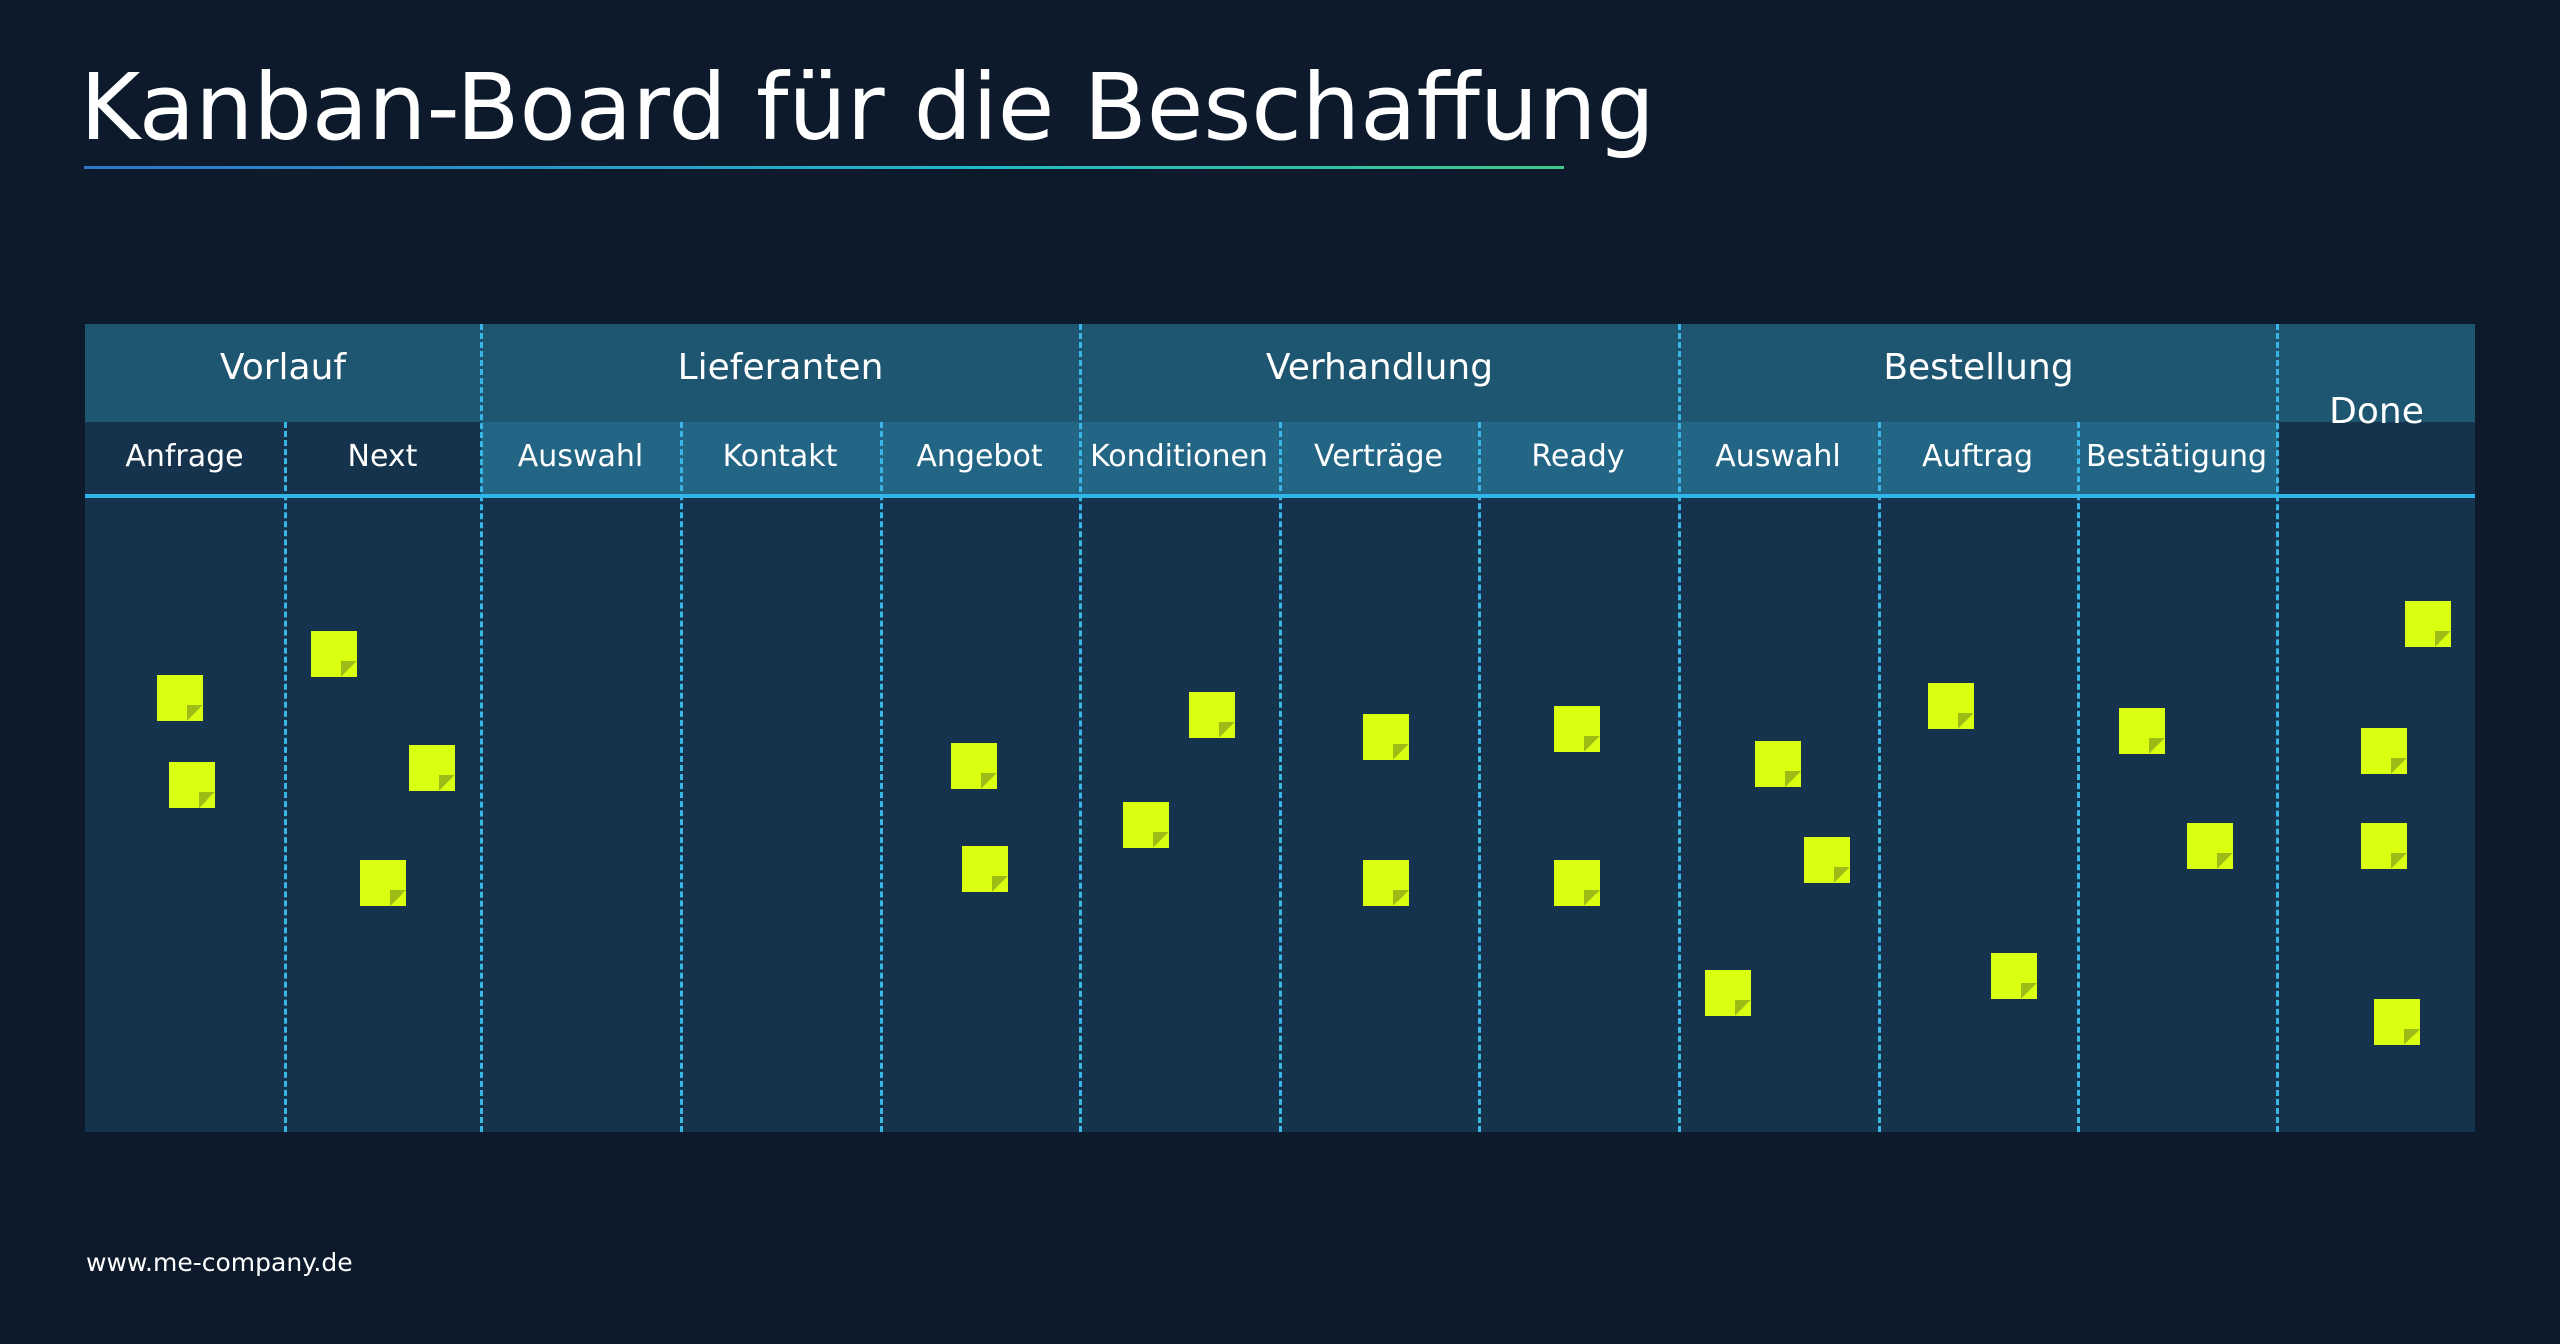 The height and width of the screenshot is (1344, 2560). Describe the element at coordinates (979, 456) in the screenshot. I see `column-angebot: Angebot` at that location.